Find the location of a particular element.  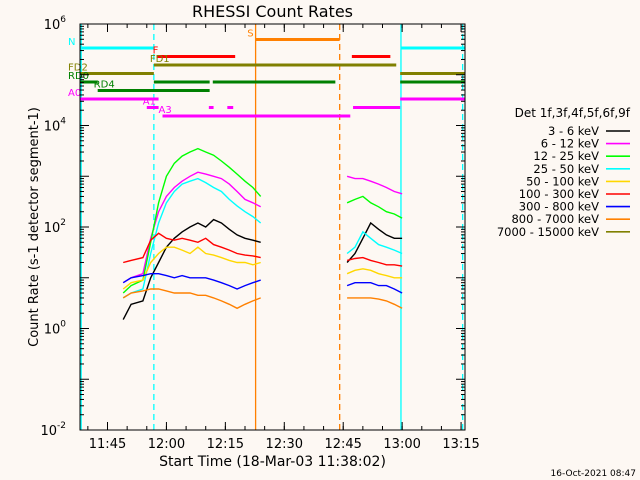

x-tick-label-5: 12:45 is located at coordinates (342, 444).